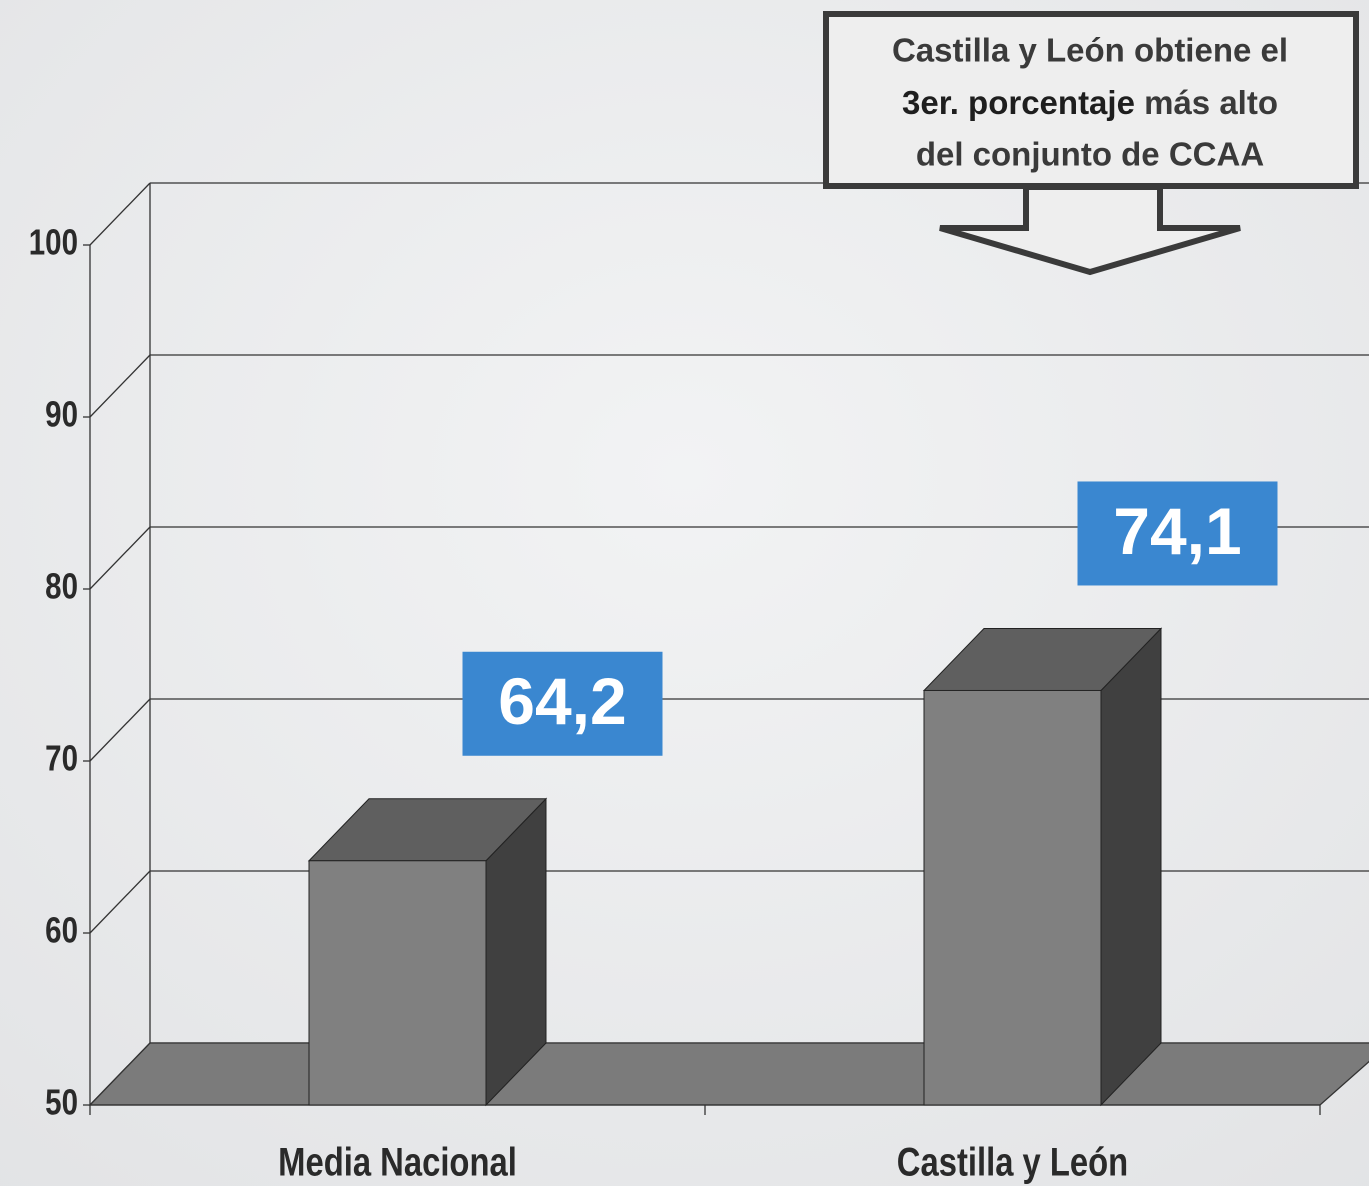 This screenshot has height=1186, width=1369. What do you see at coordinates (562, 701) in the screenshot?
I see `value-label: 64,2` at bounding box center [562, 701].